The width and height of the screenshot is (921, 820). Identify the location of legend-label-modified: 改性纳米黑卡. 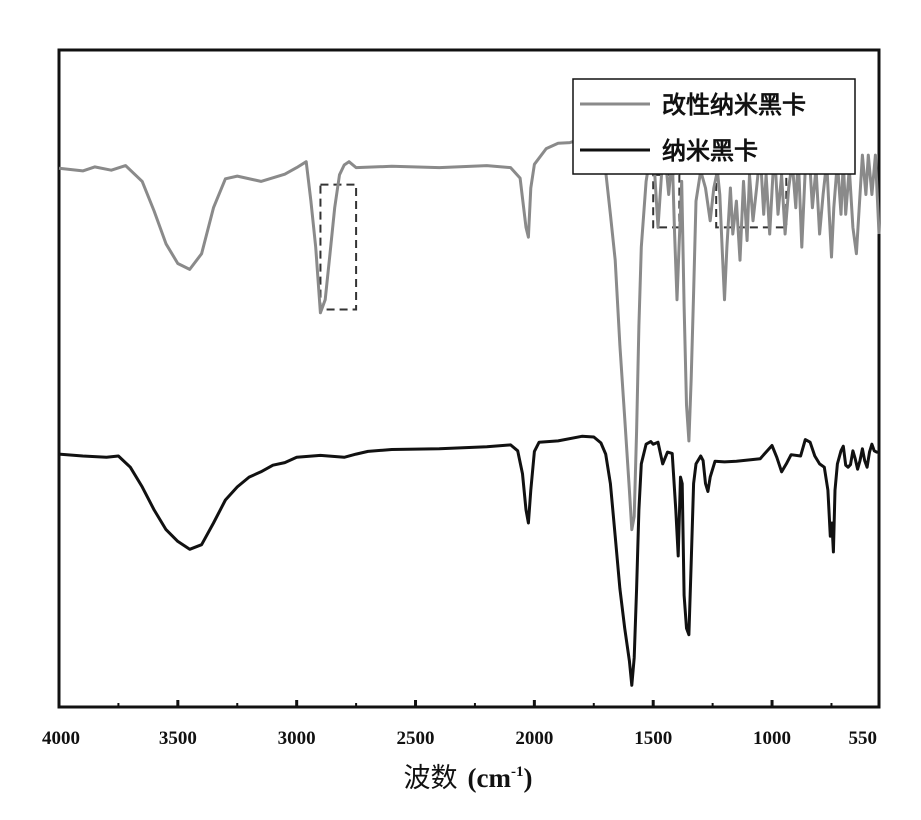
(734, 105).